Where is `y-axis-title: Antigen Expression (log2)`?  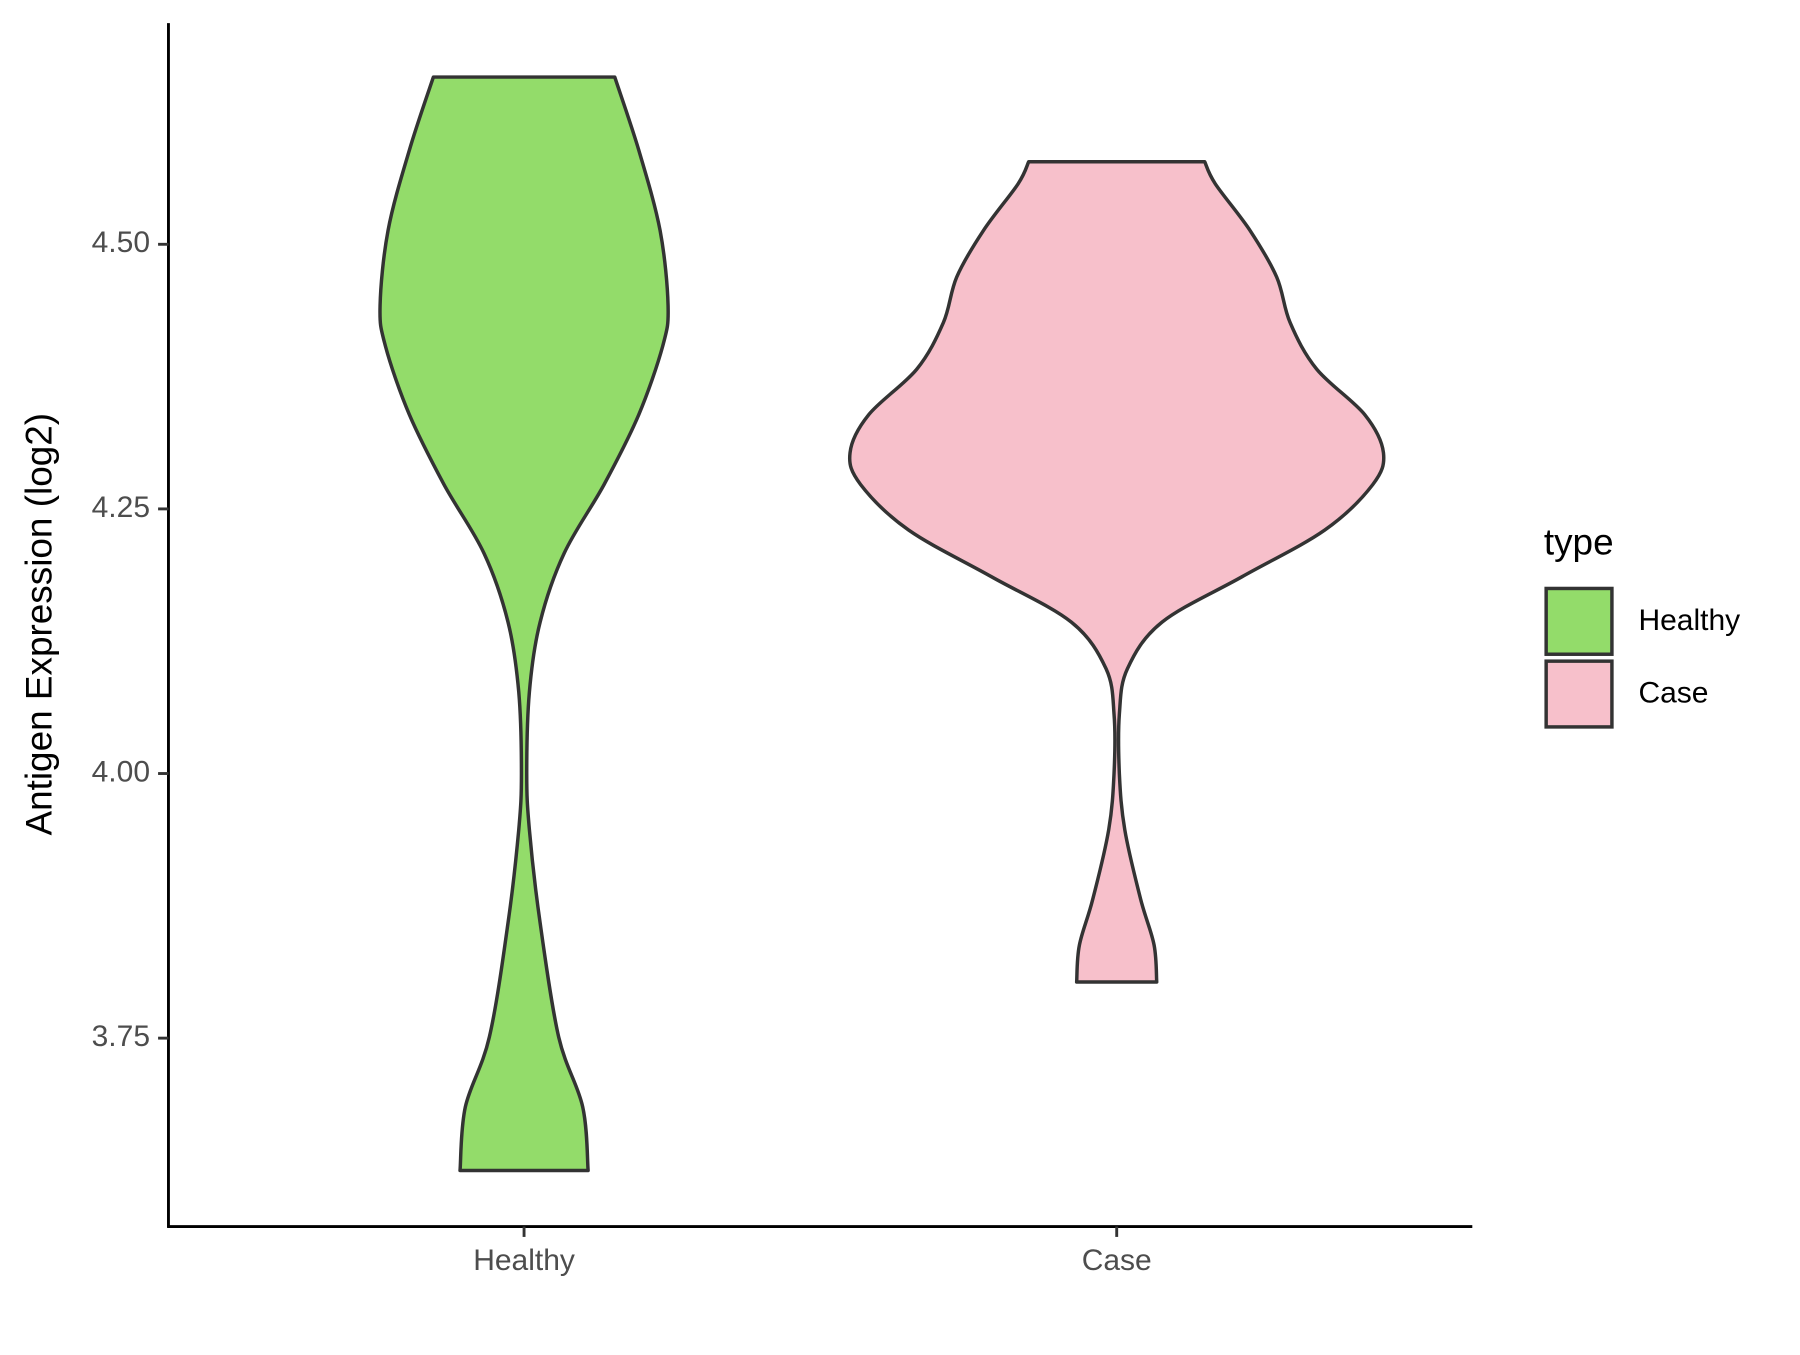
y-axis-title: Antigen Expression (log2) is located at coordinates (38, 624).